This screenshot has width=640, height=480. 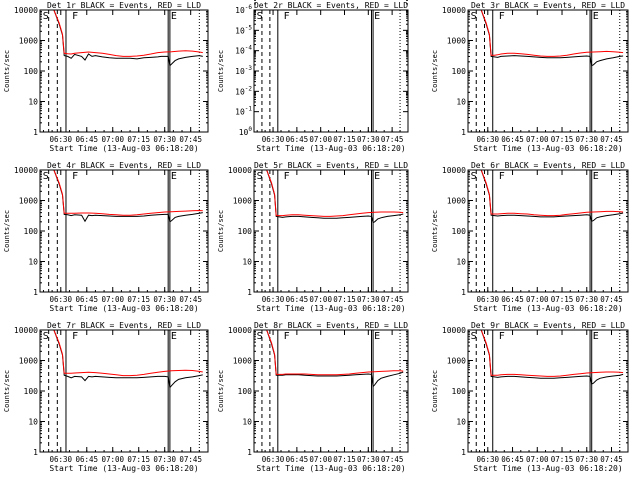 I want to click on panel-title: Det 3r BLACK = Events, RED = LLD, so click(x=548, y=5).